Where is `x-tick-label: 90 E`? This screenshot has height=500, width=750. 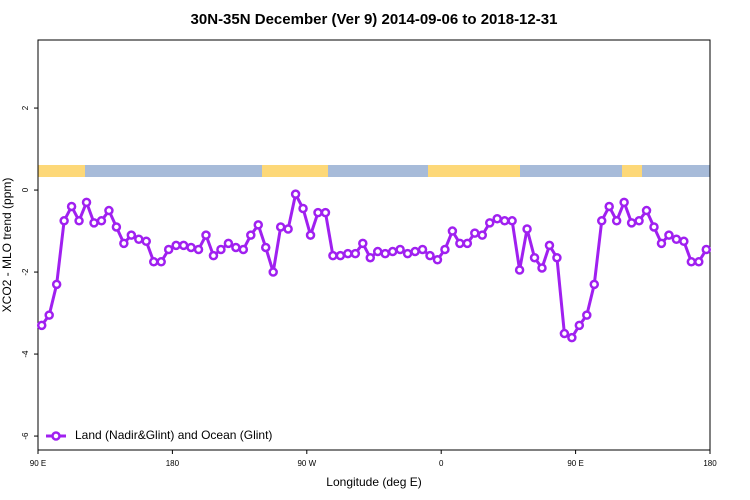
x-tick-label: 90 E is located at coordinates (575, 463).